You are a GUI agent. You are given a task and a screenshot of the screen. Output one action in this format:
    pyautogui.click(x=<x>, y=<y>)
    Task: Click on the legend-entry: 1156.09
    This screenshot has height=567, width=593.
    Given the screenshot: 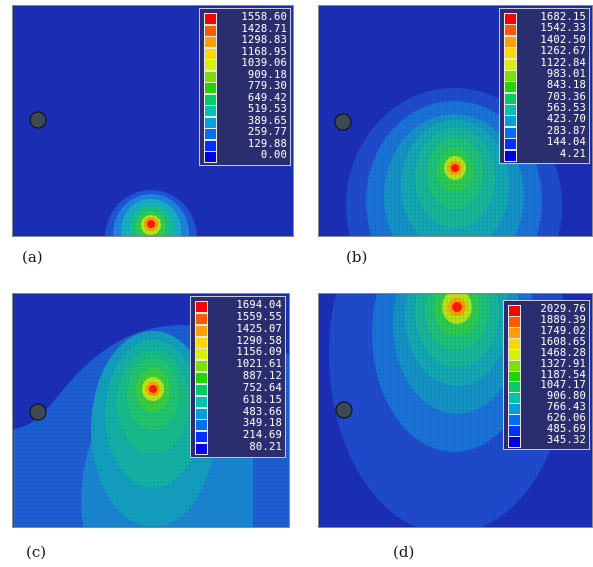 What is the action you would take?
    pyautogui.click(x=238, y=353)
    